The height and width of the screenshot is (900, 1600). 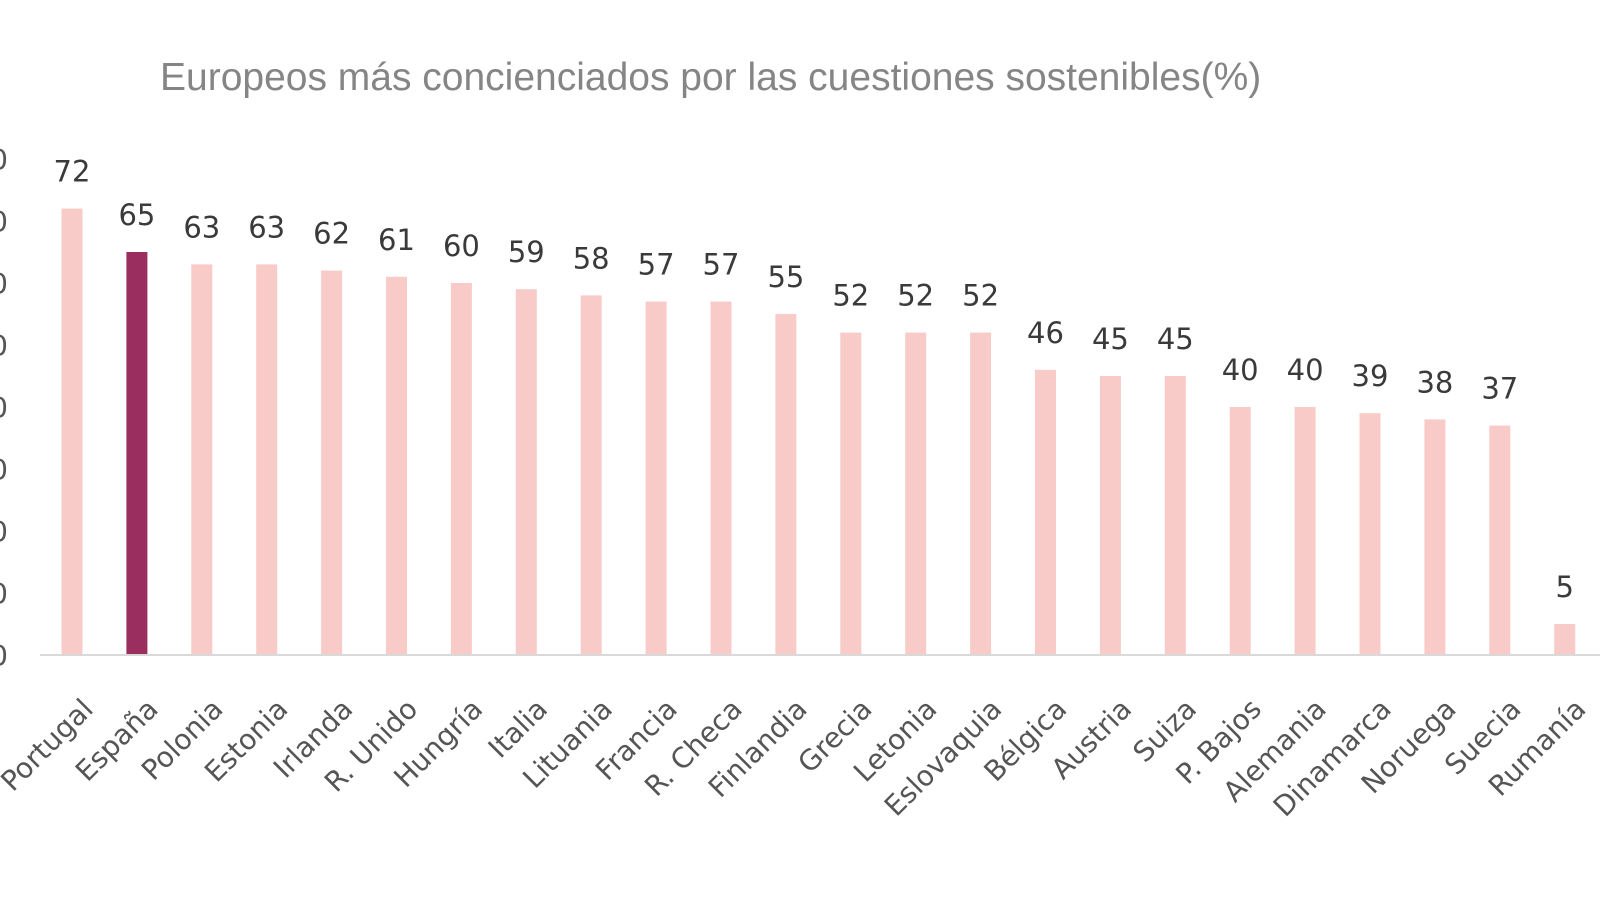 What do you see at coordinates (461, 246) in the screenshot?
I see `data-label: 60` at bounding box center [461, 246].